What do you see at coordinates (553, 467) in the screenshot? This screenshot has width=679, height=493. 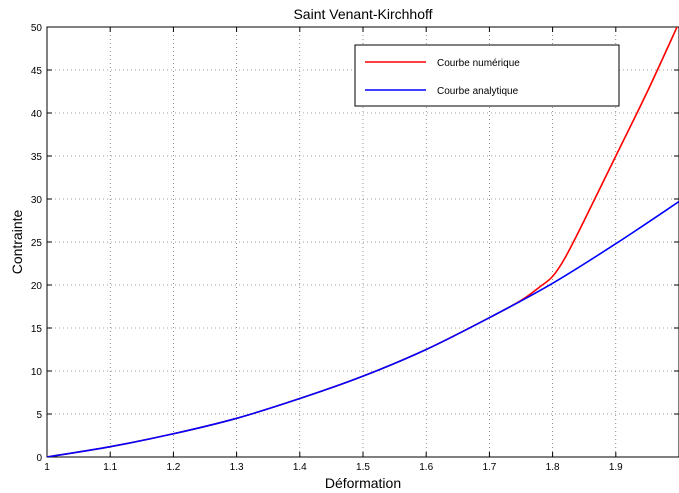 I see `x-tick-label: 1.8` at bounding box center [553, 467].